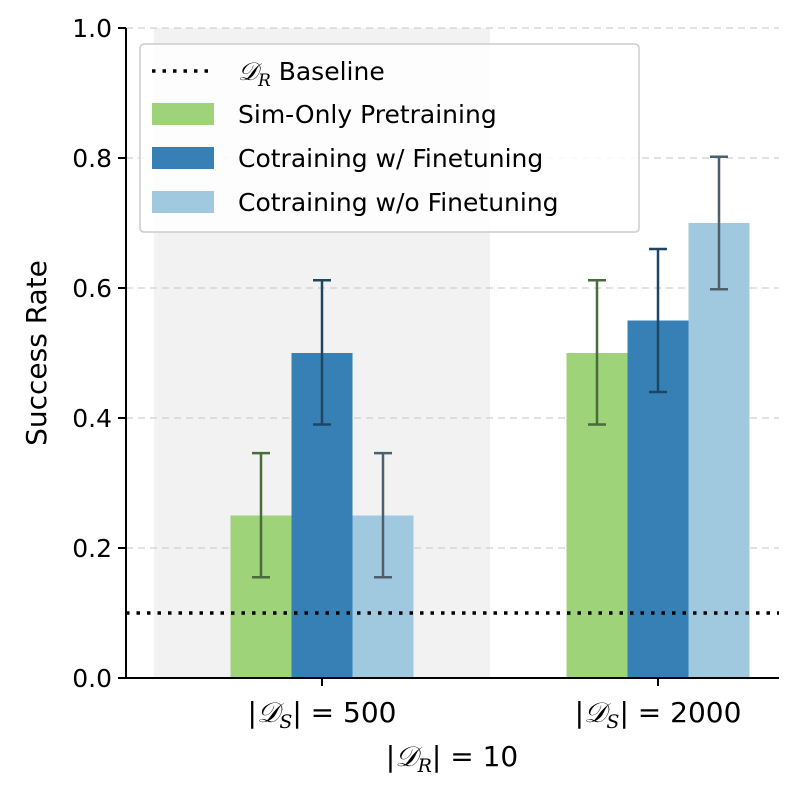 This screenshot has width=796, height=796. Describe the element at coordinates (99, 353) in the screenshot. I see `y-ticks: 0.0 0.2 0.4 0.6 0.8 1.0` at that location.